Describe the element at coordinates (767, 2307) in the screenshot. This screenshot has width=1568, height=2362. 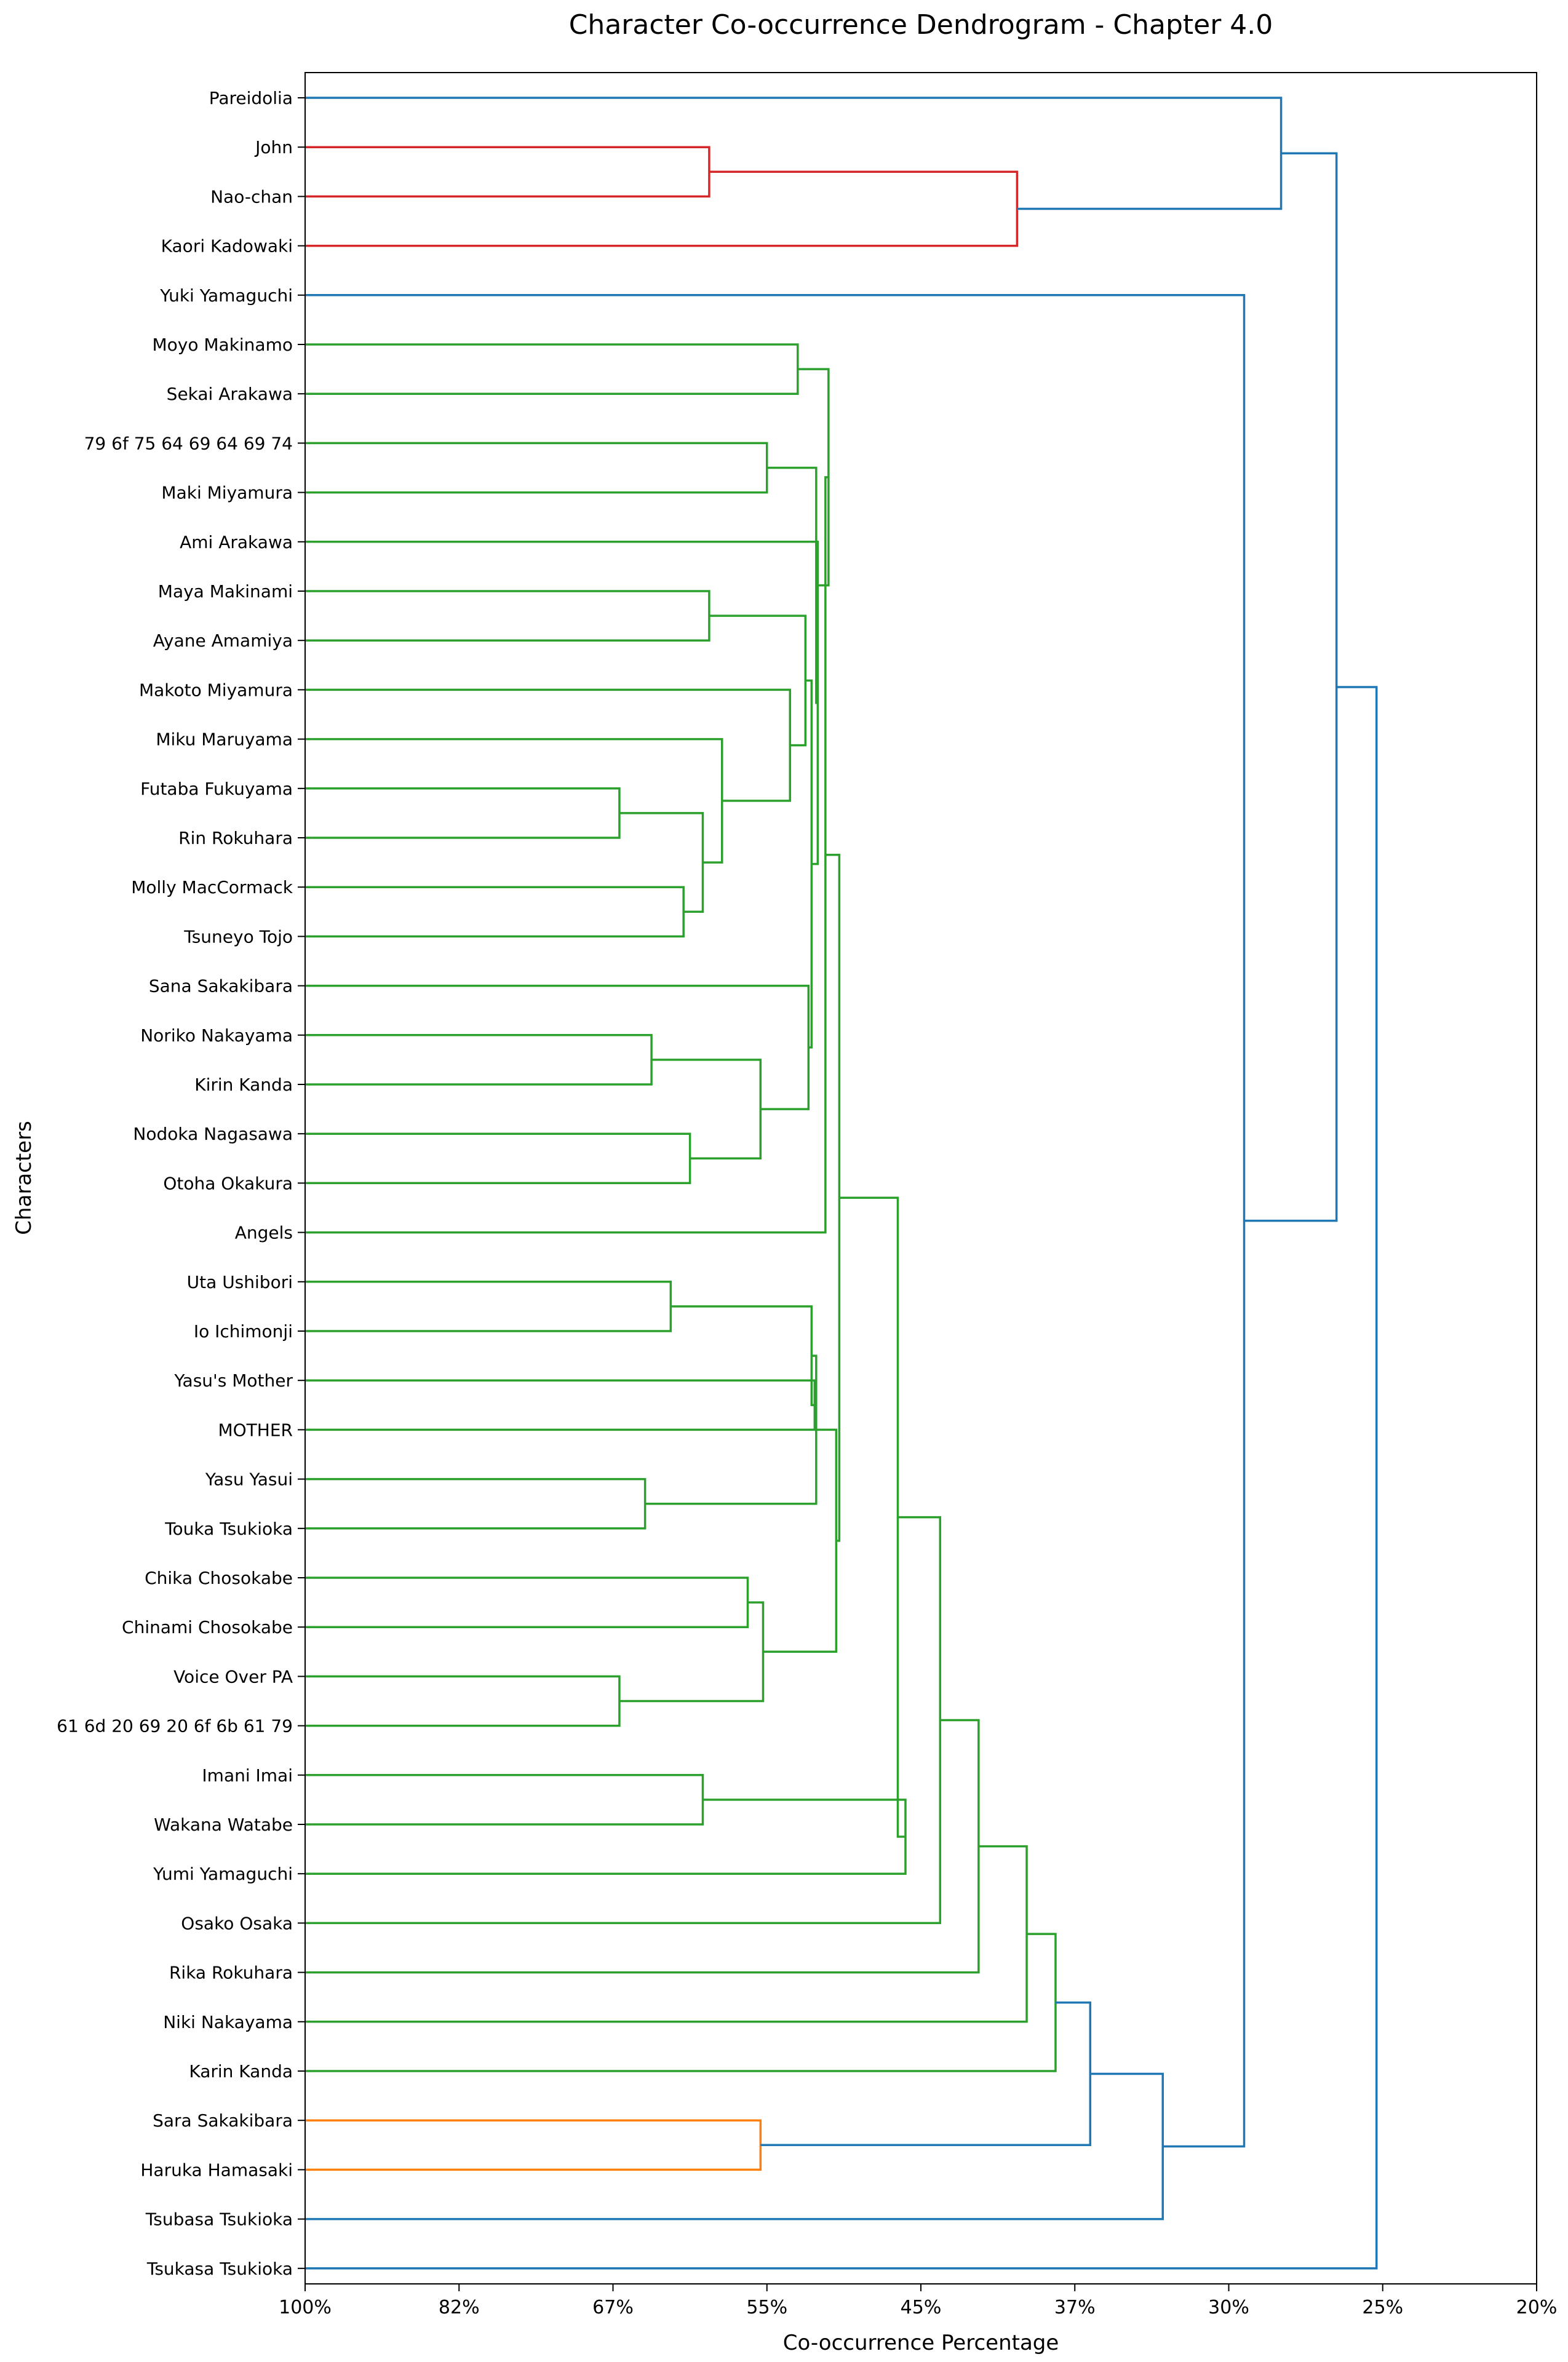
I see `x-tick-label: 55%` at that location.